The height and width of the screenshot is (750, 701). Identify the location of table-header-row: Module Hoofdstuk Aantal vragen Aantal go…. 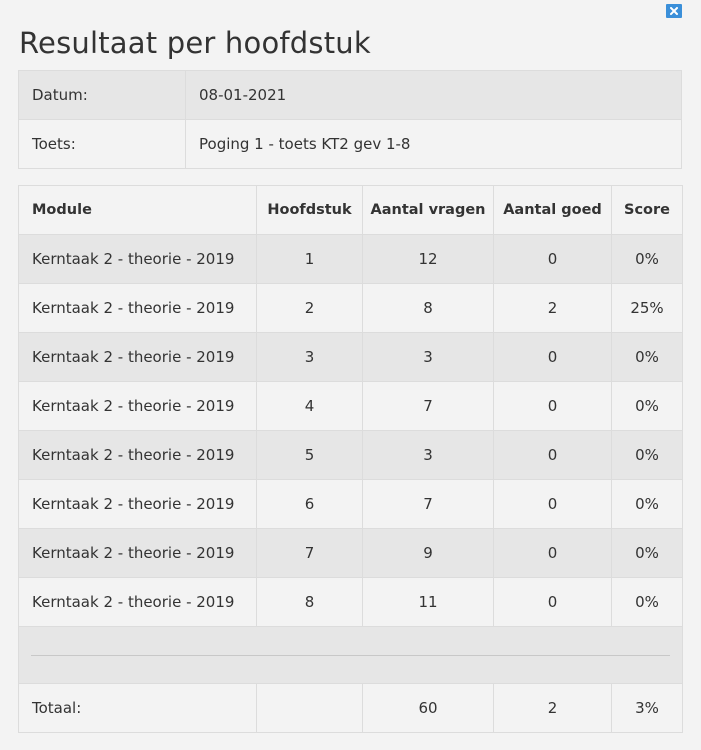
(350, 210).